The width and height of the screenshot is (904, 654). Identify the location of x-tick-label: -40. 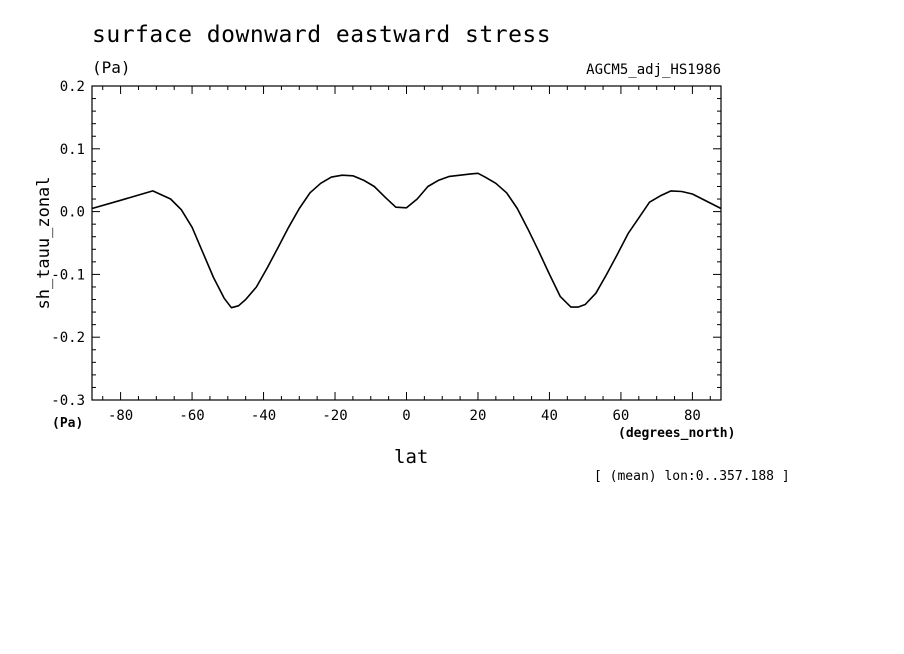
(263, 416).